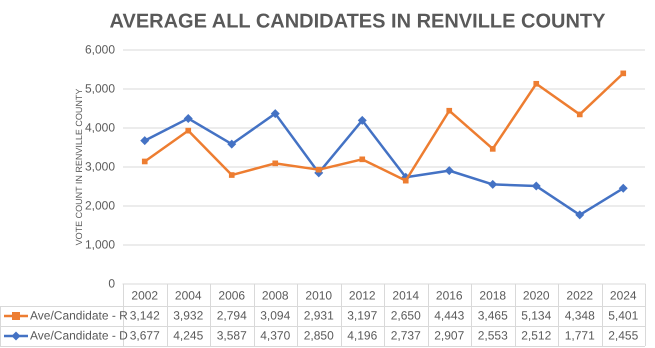 This screenshot has height=348, width=655. What do you see at coordinates (580, 315) in the screenshot?
I see `data-label: 4,348` at bounding box center [580, 315].